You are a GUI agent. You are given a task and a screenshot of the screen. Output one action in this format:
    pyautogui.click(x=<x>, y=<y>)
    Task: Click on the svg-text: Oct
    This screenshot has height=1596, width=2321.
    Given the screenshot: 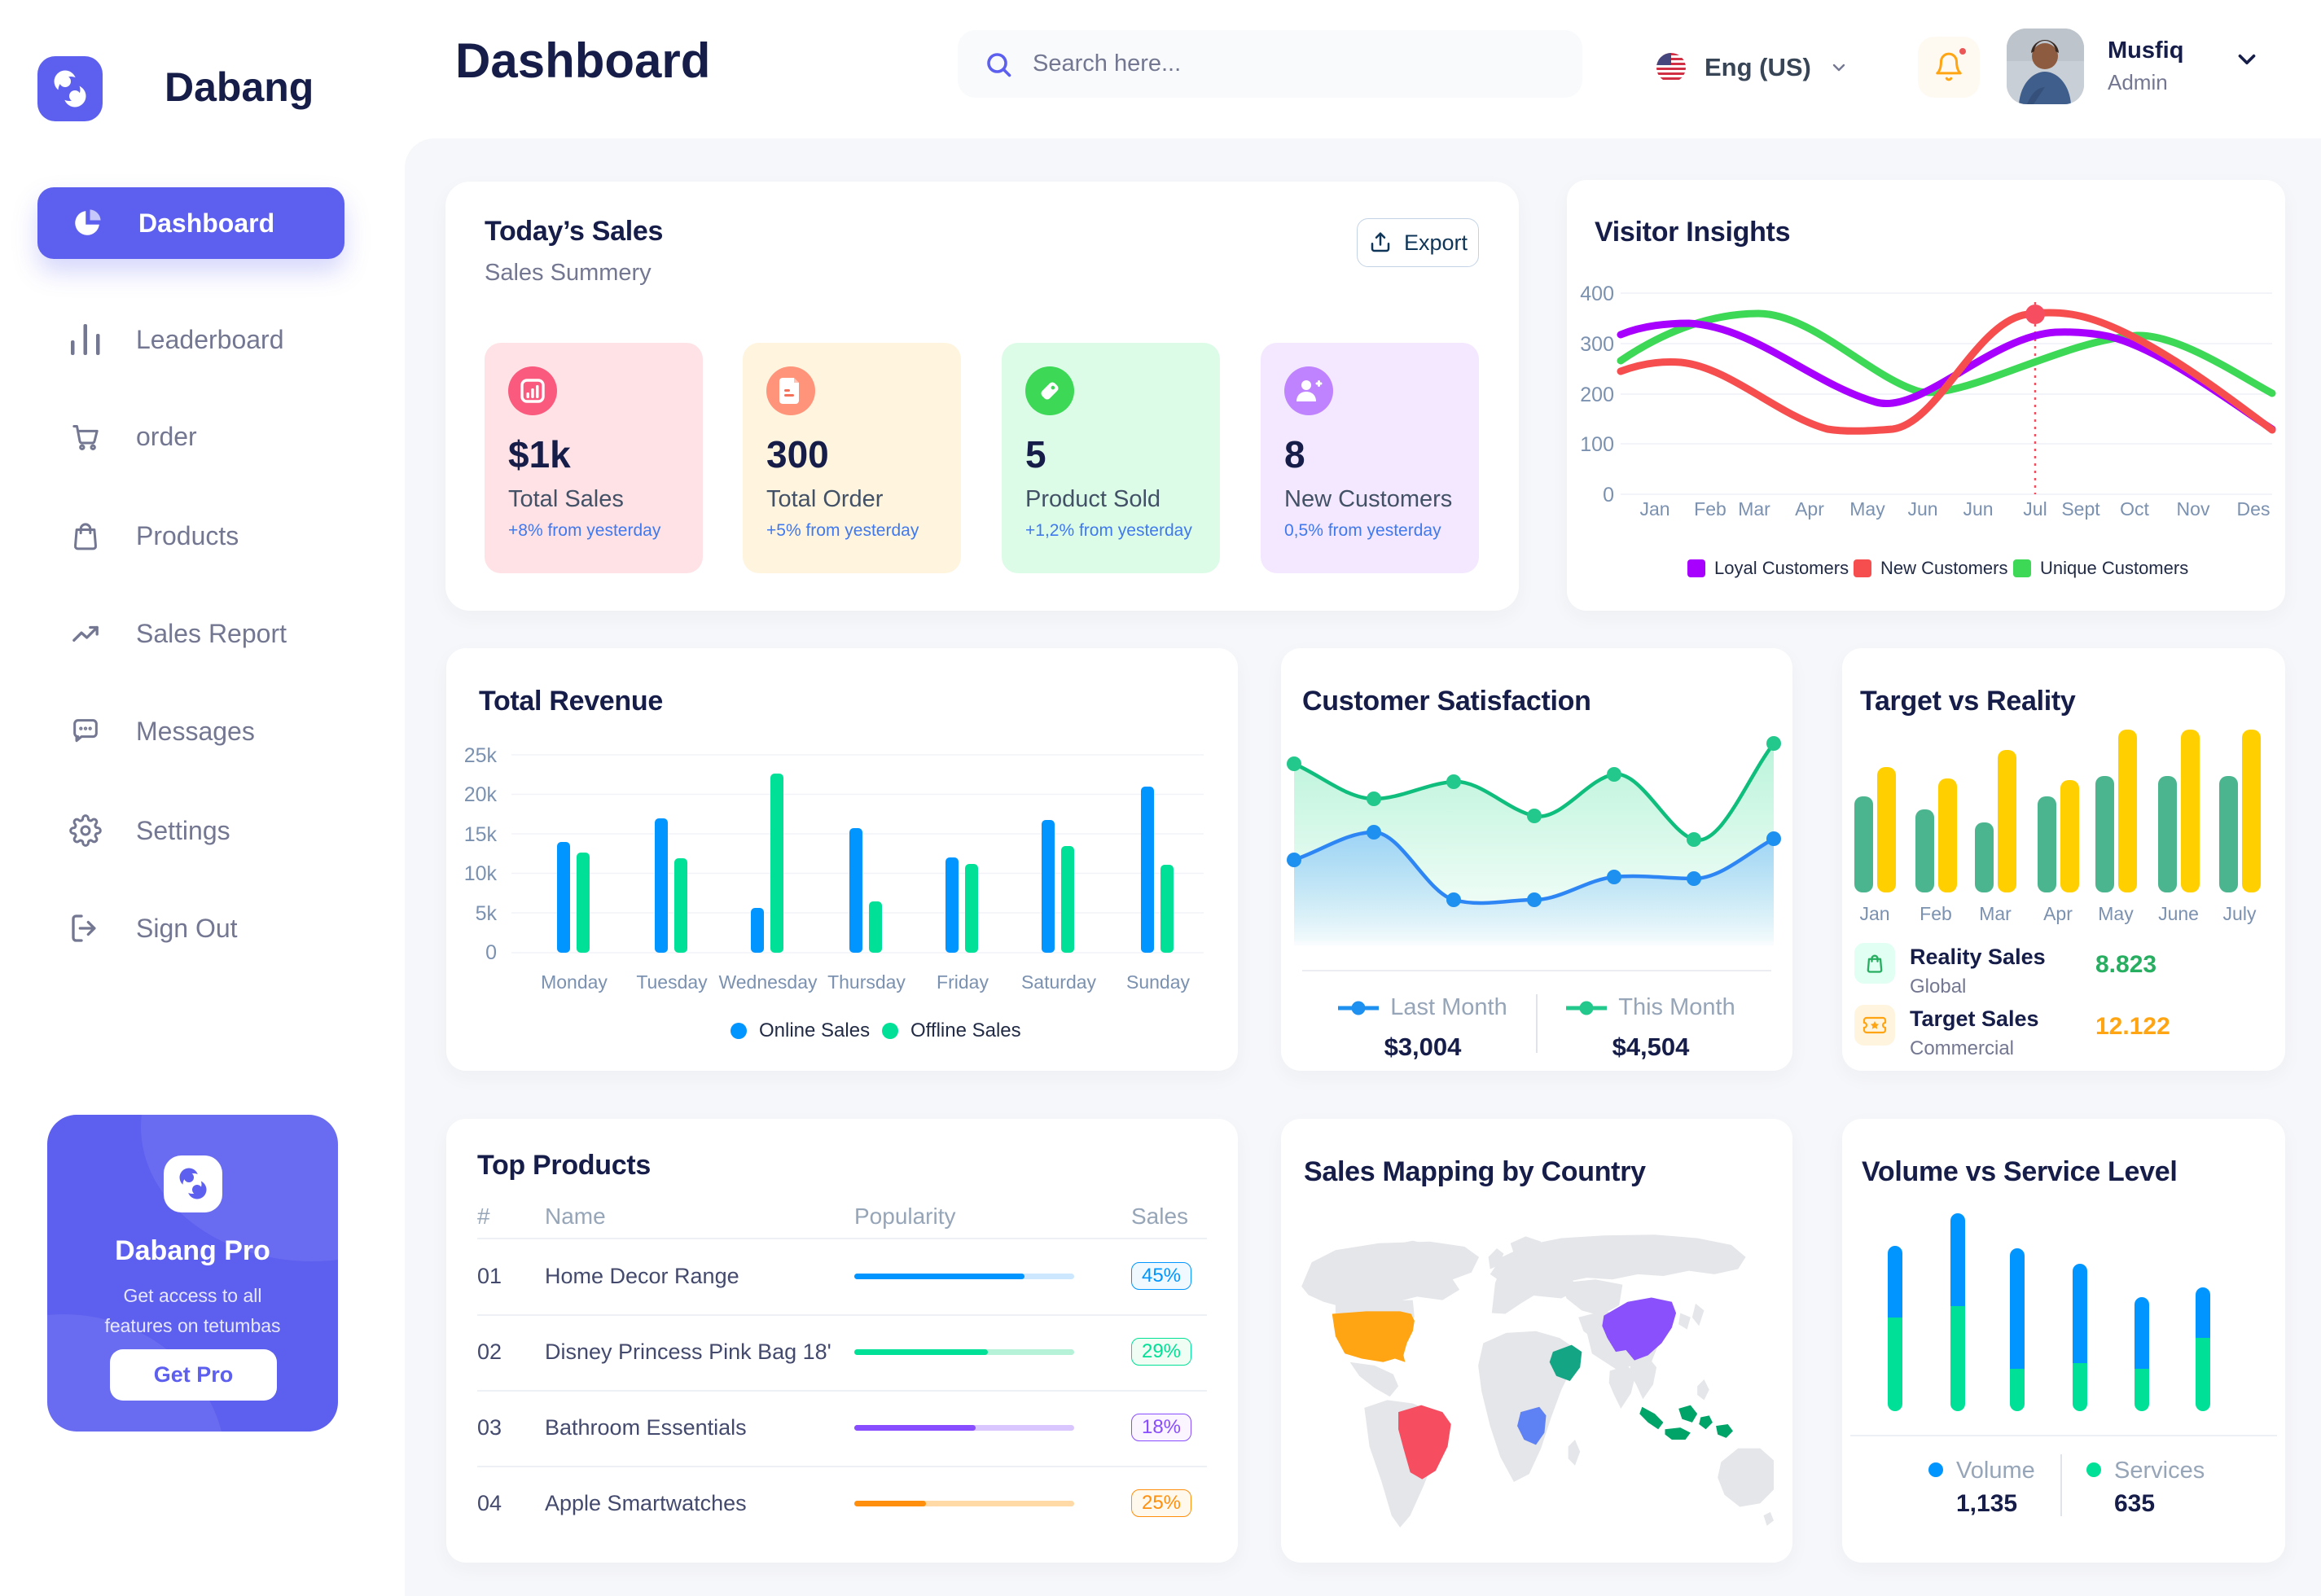 What is the action you would take?
    pyautogui.click(x=2134, y=509)
    